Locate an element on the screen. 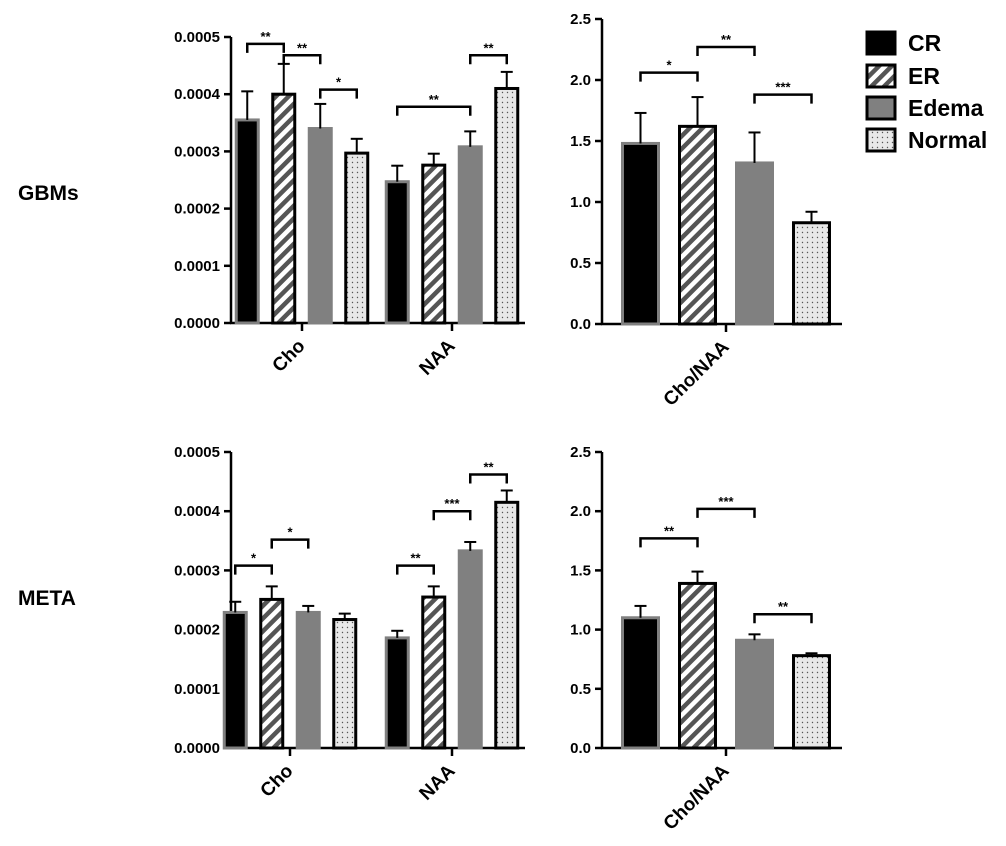 This screenshot has width=1006, height=846. legend-label-cr: CR is located at coordinates (925, 43).